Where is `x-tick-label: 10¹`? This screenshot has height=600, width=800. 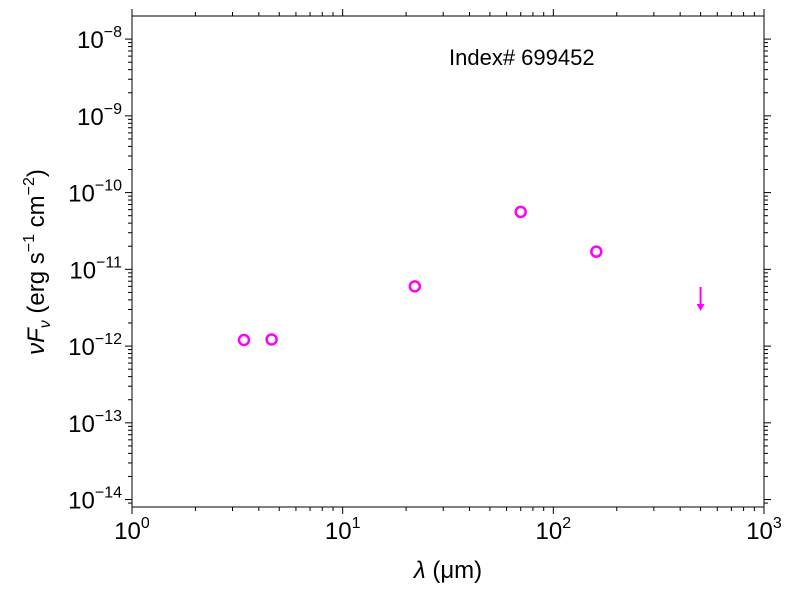 x-tick-label: 10¹ is located at coordinates (343, 530).